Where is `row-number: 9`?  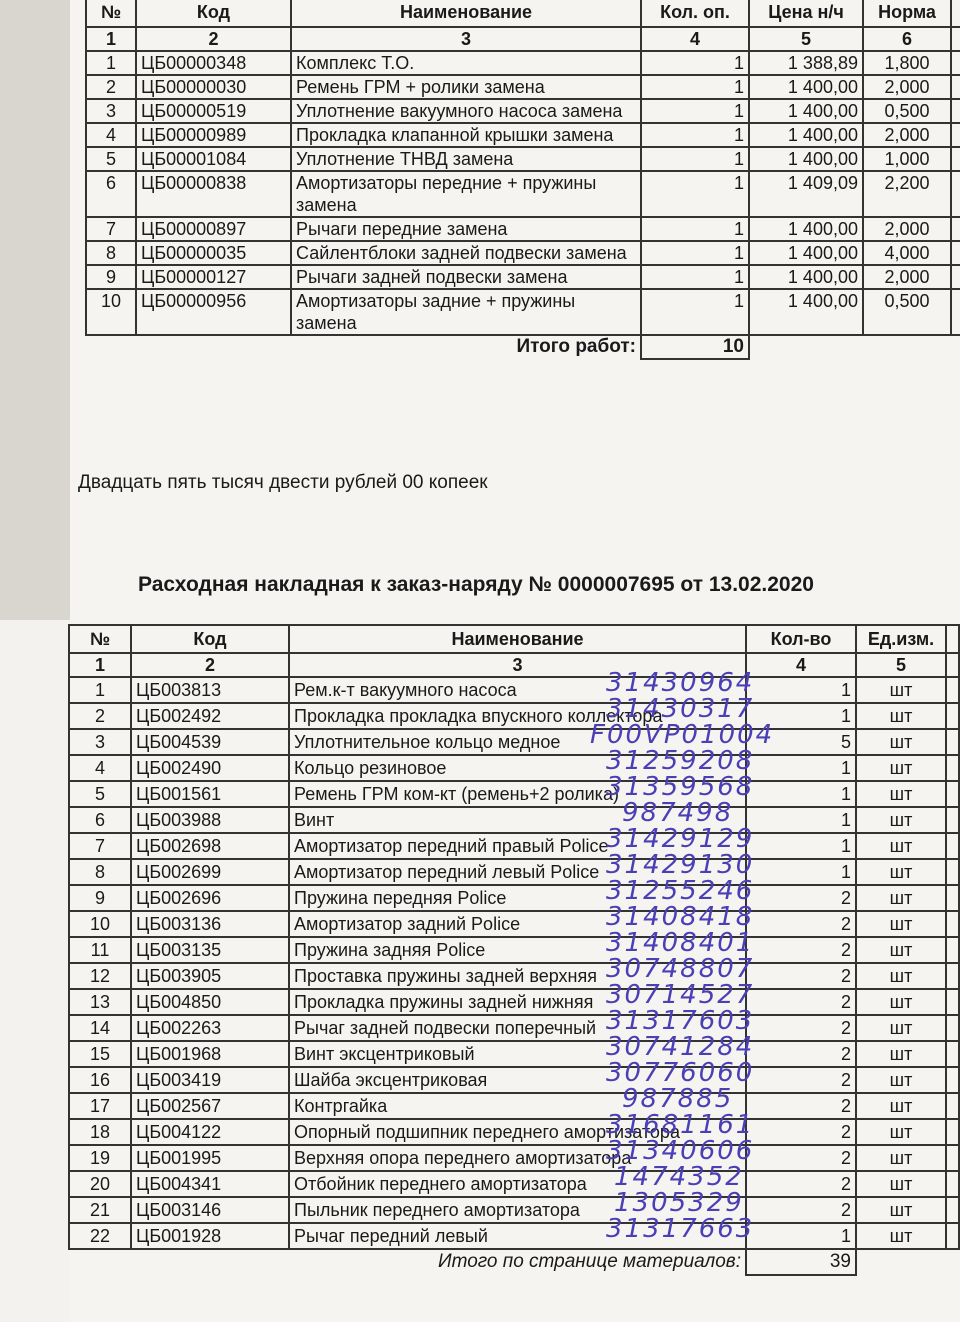 row-number: 9 is located at coordinates (111, 277).